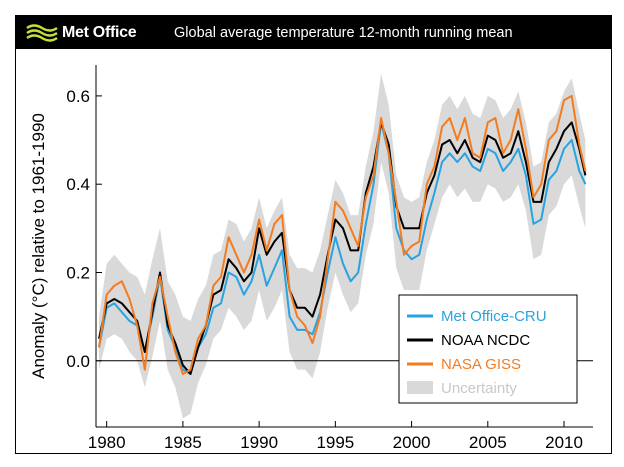 This screenshot has height=467, width=624. Describe the element at coordinates (479, 388) in the screenshot. I see `legend-label-3: Uncertainty` at that location.